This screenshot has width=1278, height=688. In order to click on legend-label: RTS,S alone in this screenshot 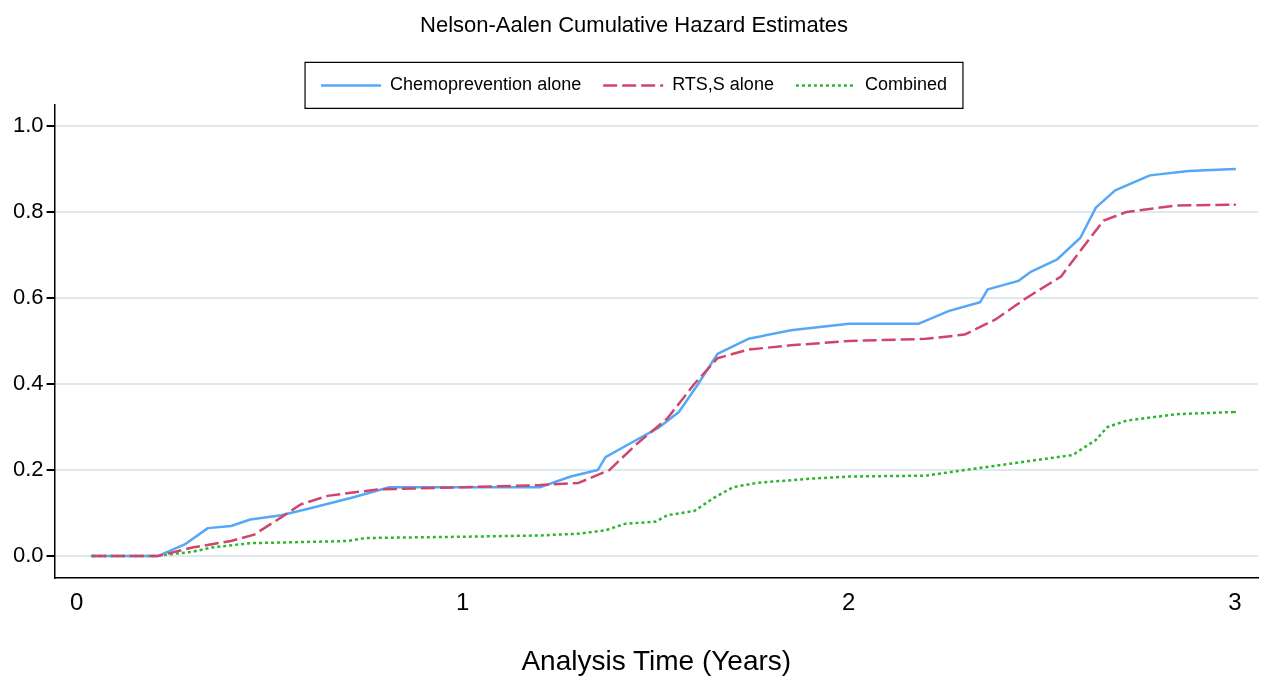, I will do `click(723, 84)`.